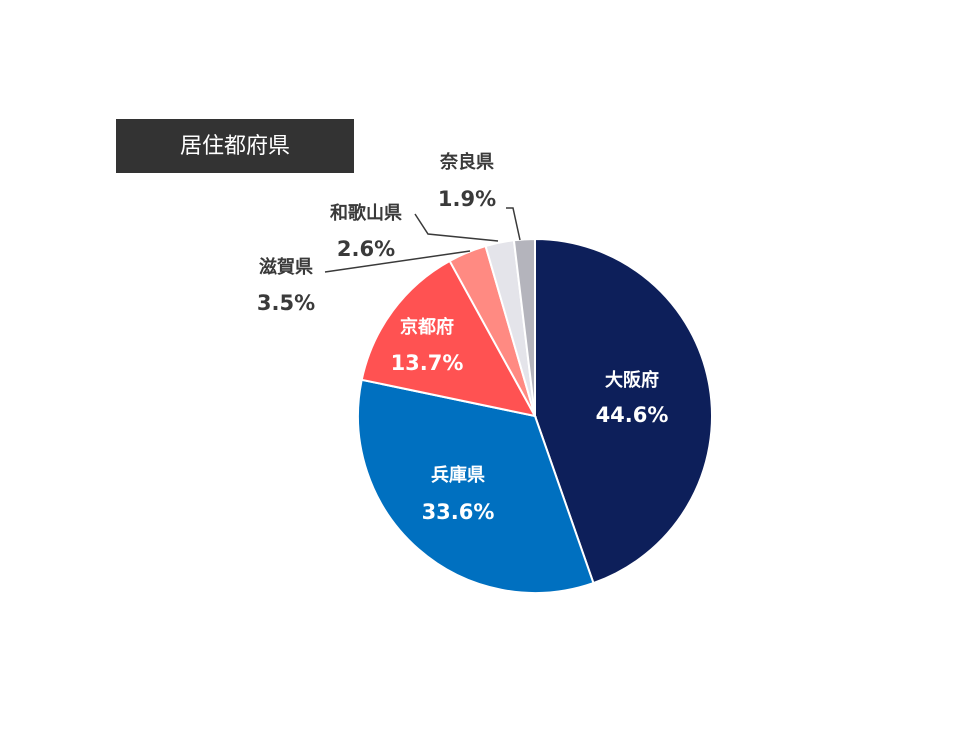 The width and height of the screenshot is (980, 730). What do you see at coordinates (466, 162) in the screenshot?
I see `slice-label: 奈良県` at bounding box center [466, 162].